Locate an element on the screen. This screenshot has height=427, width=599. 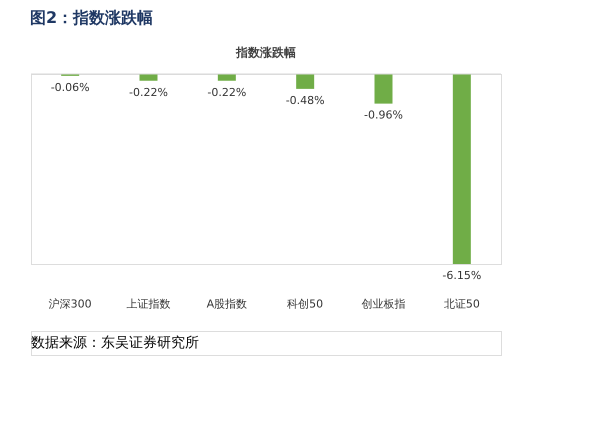
x-tick-label: 科创50 is located at coordinates (305, 304).